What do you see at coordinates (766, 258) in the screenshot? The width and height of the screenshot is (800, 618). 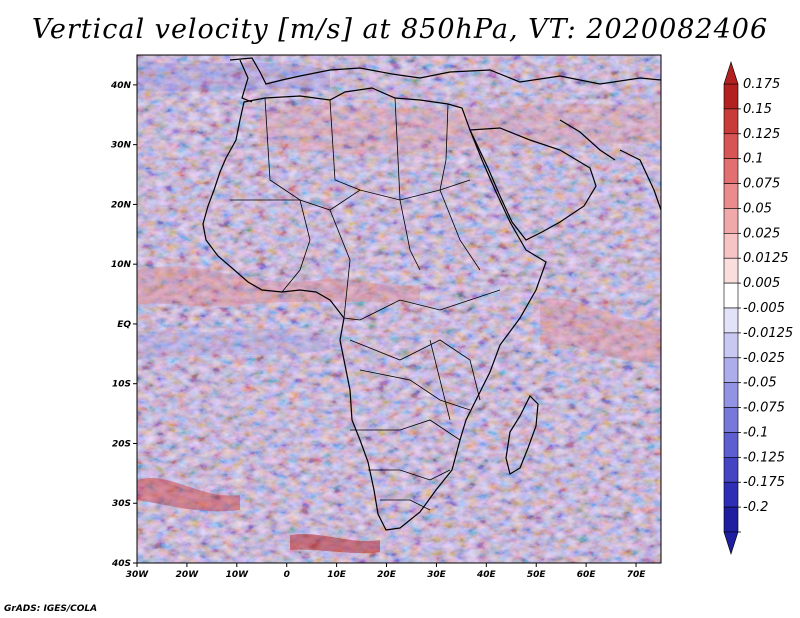 I see `colorbar-label: 0.0125` at bounding box center [766, 258].